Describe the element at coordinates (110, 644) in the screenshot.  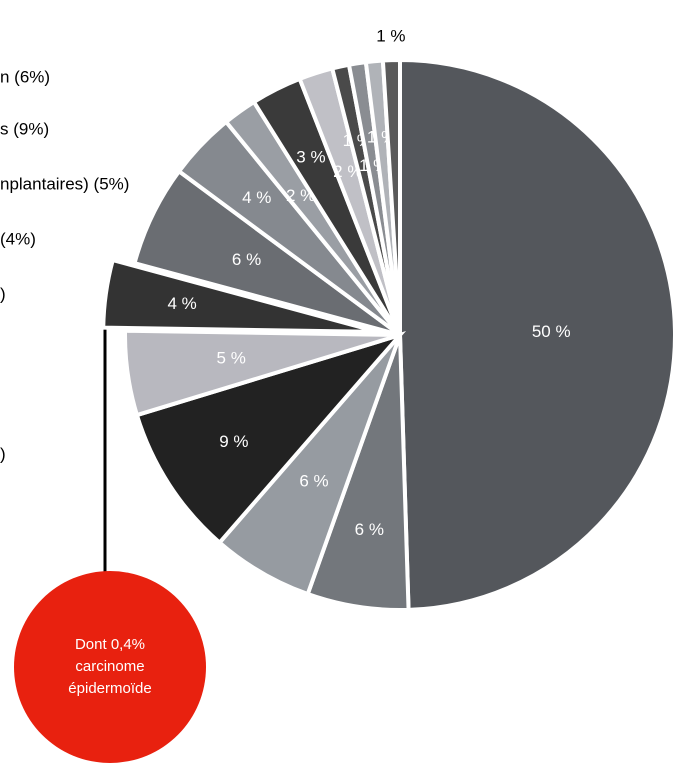
I see `annotation-text: Dont 0,4%` at that location.